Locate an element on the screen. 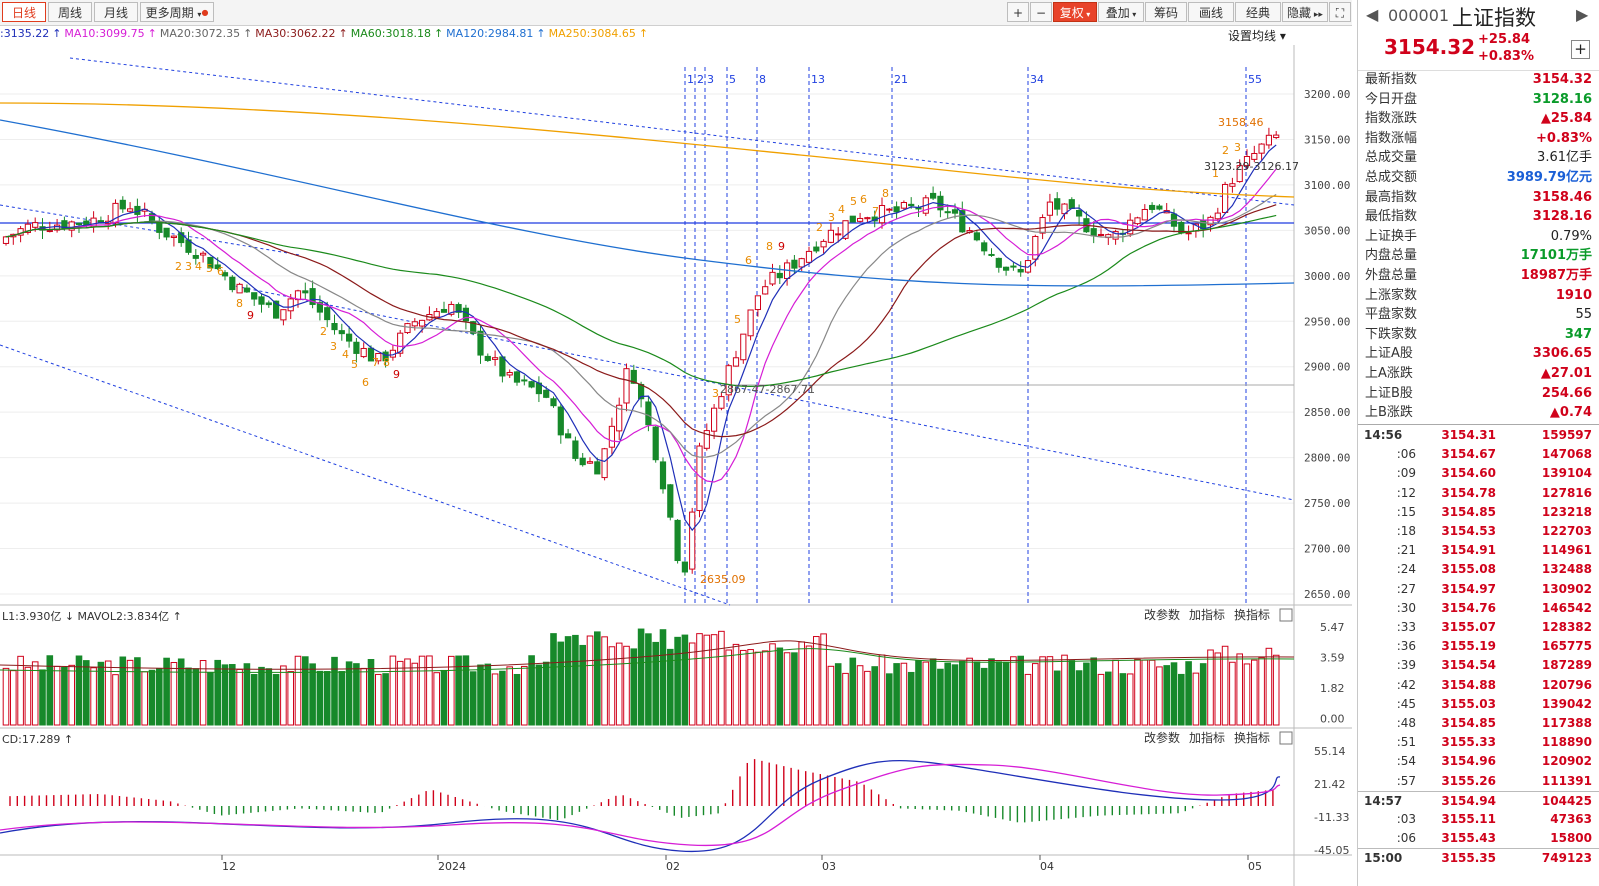 This screenshot has height=886, width=1599. tick-row: :09 3154.60 139104 is located at coordinates (1478, 473).